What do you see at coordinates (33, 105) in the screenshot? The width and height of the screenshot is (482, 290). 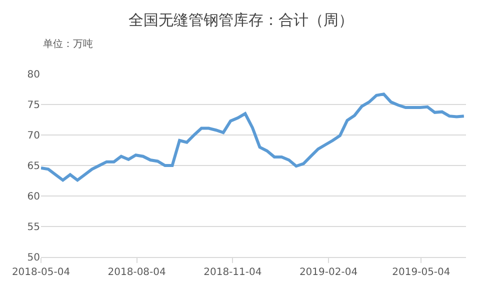 I see `y-tick-label: 75` at bounding box center [33, 105].